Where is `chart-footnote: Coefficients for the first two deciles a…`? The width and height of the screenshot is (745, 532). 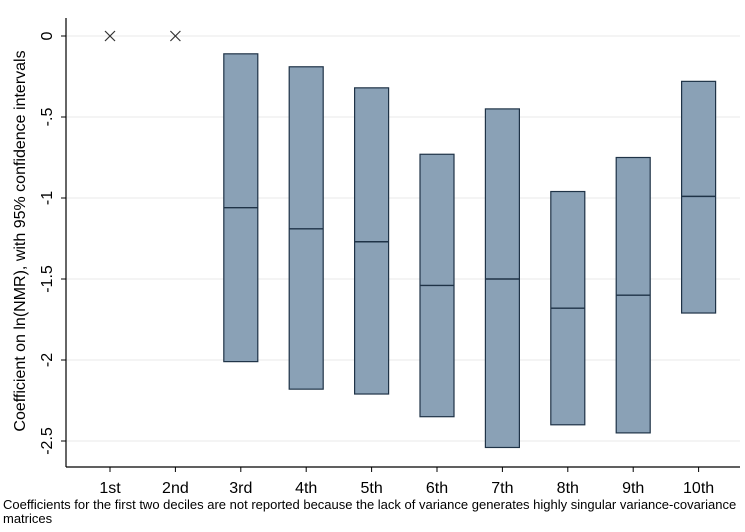 chart-footnote: Coefficients for the first two deciles a… is located at coordinates (370, 511).